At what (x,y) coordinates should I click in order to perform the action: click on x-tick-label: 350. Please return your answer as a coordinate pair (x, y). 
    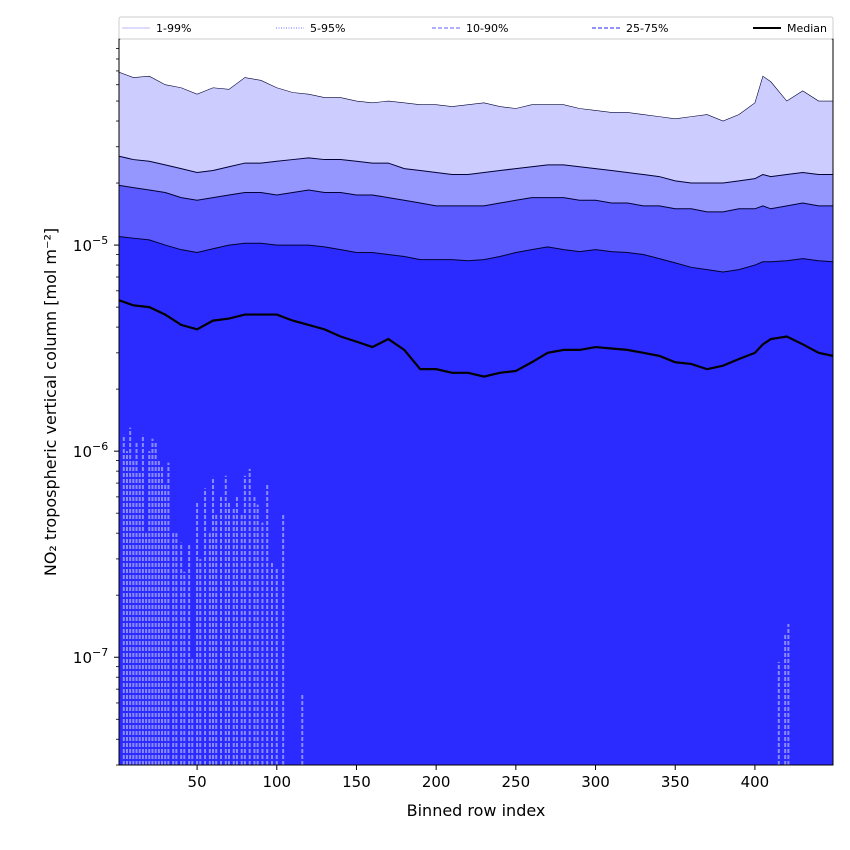
    Looking at the image, I should click on (675, 782).